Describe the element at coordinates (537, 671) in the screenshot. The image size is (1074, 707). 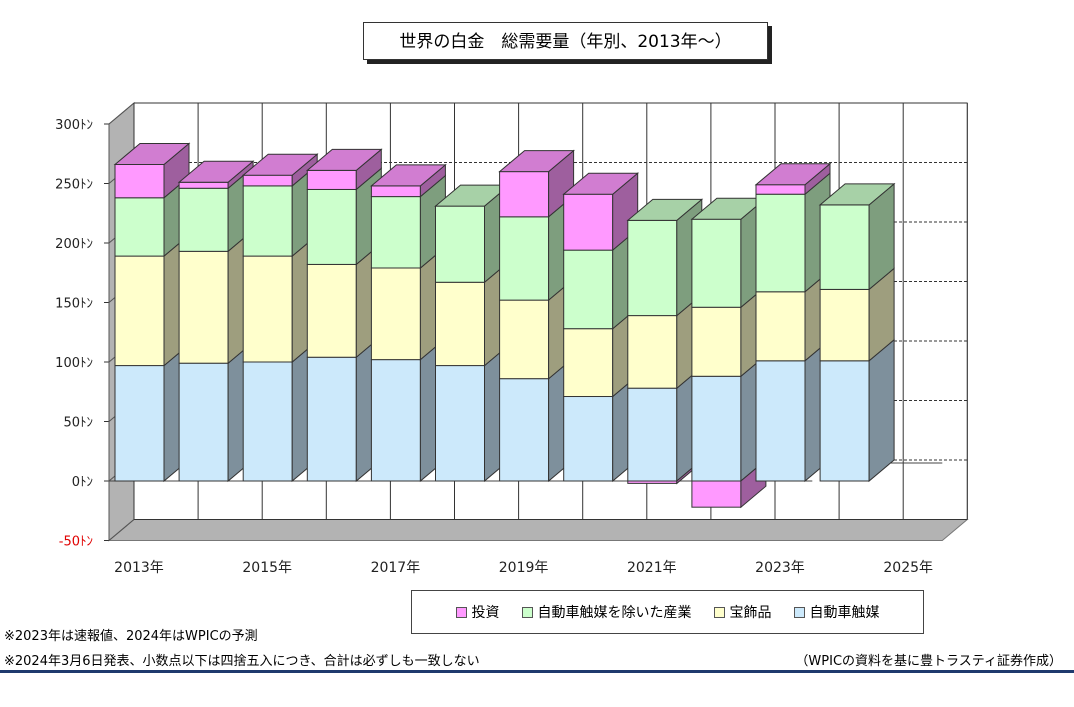
I see `bottom-rule` at that location.